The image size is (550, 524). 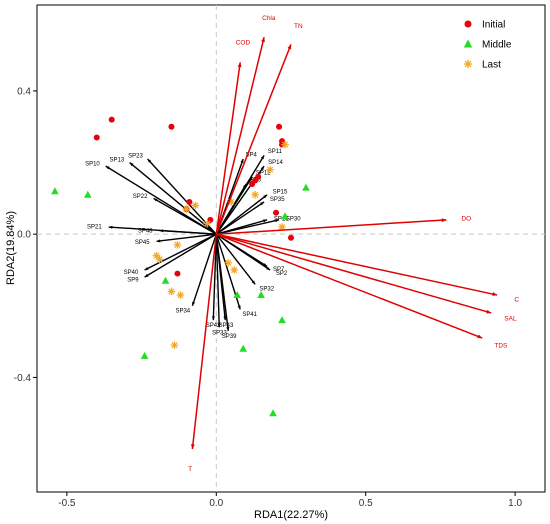 What do you see at coordinates (92, 165) in the screenshot?
I see `species-label-sp10: SP10` at bounding box center [92, 165].